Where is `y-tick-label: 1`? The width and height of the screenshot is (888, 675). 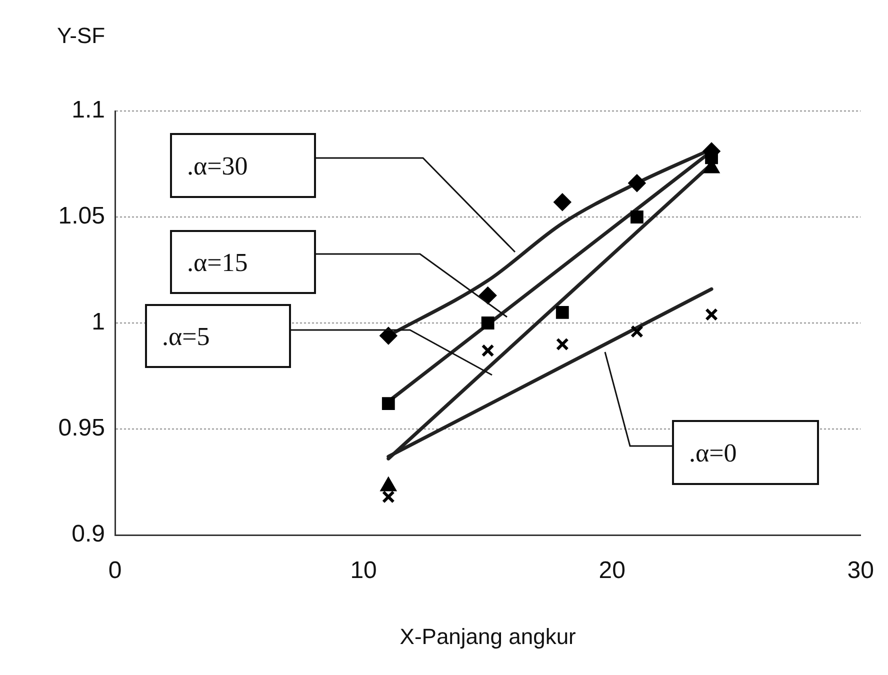
y-tick-label: 1 is located at coordinates (98, 322).